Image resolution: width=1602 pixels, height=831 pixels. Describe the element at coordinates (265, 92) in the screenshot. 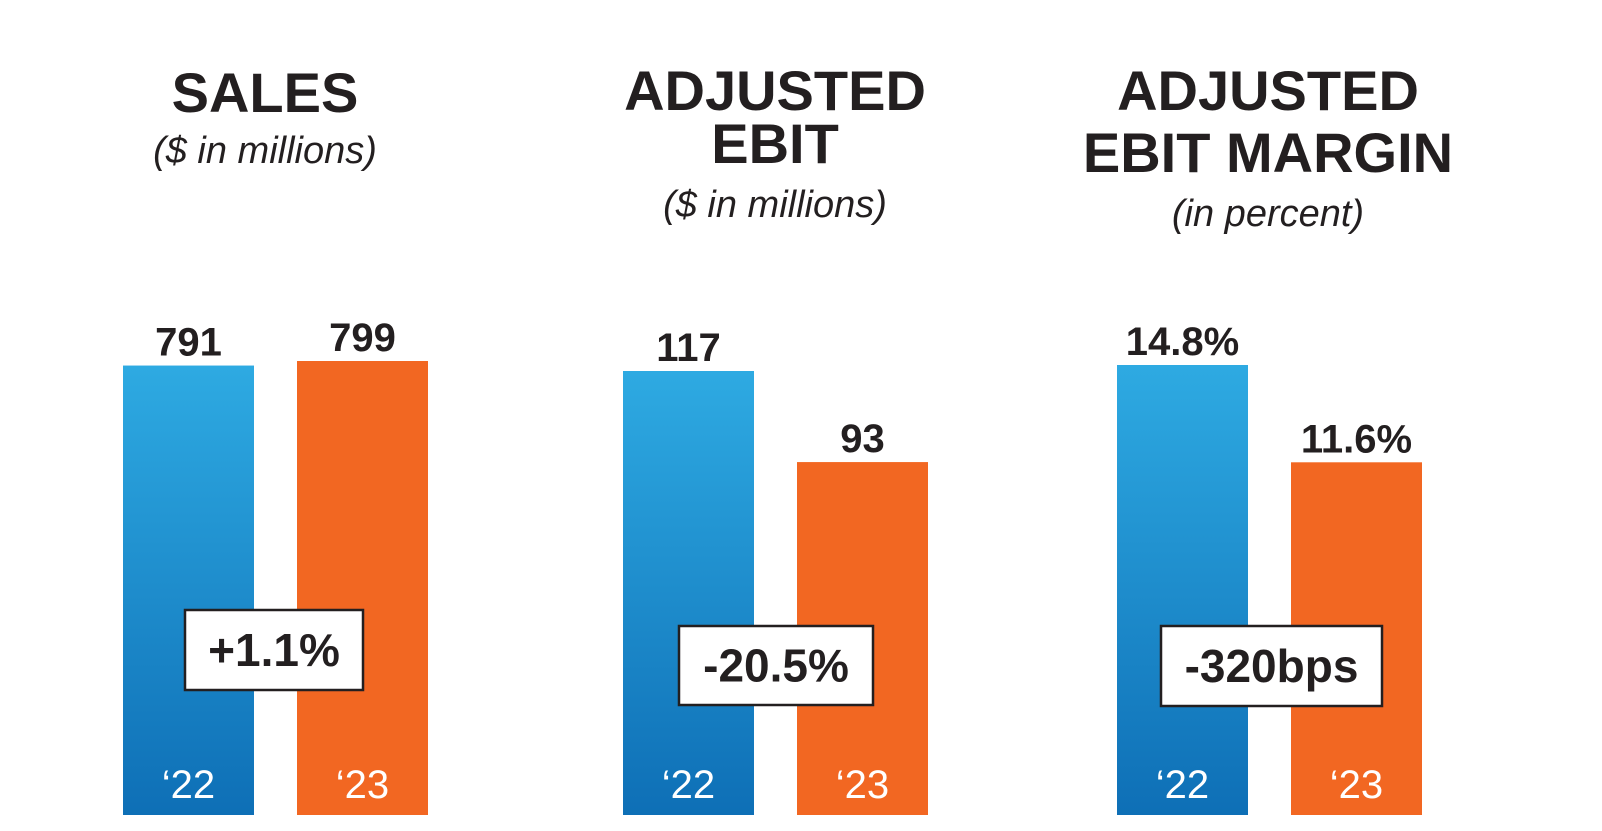

I see `chart-title: SALES` at that location.